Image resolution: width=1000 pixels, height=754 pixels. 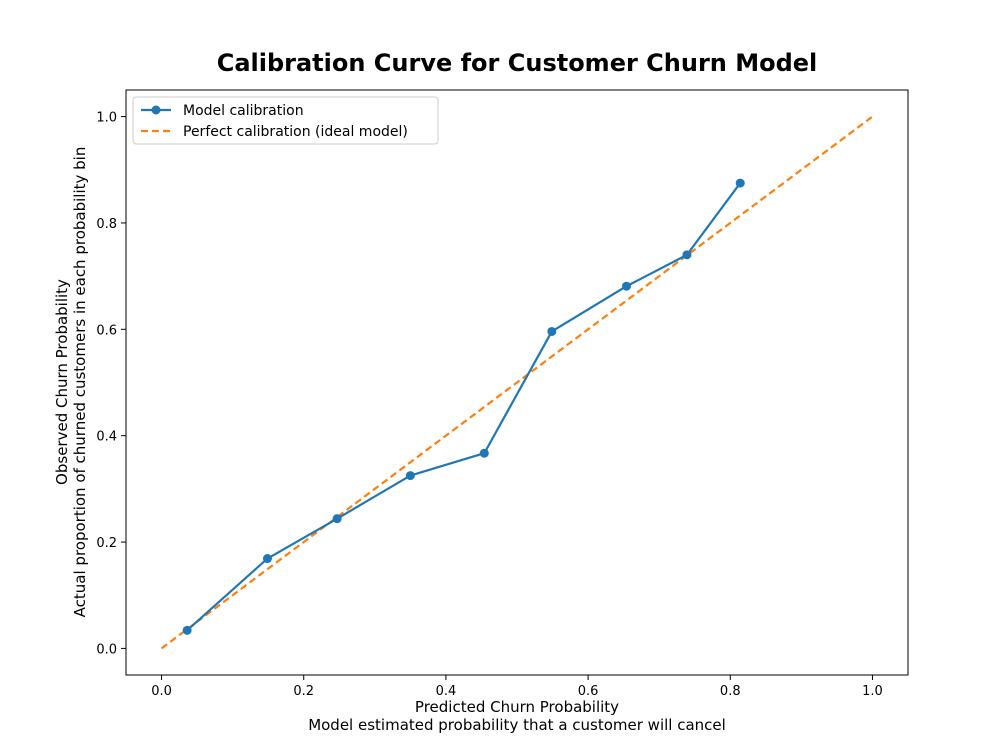 What do you see at coordinates (588, 691) in the screenshot?
I see `x-tick-label: 0.6` at bounding box center [588, 691].